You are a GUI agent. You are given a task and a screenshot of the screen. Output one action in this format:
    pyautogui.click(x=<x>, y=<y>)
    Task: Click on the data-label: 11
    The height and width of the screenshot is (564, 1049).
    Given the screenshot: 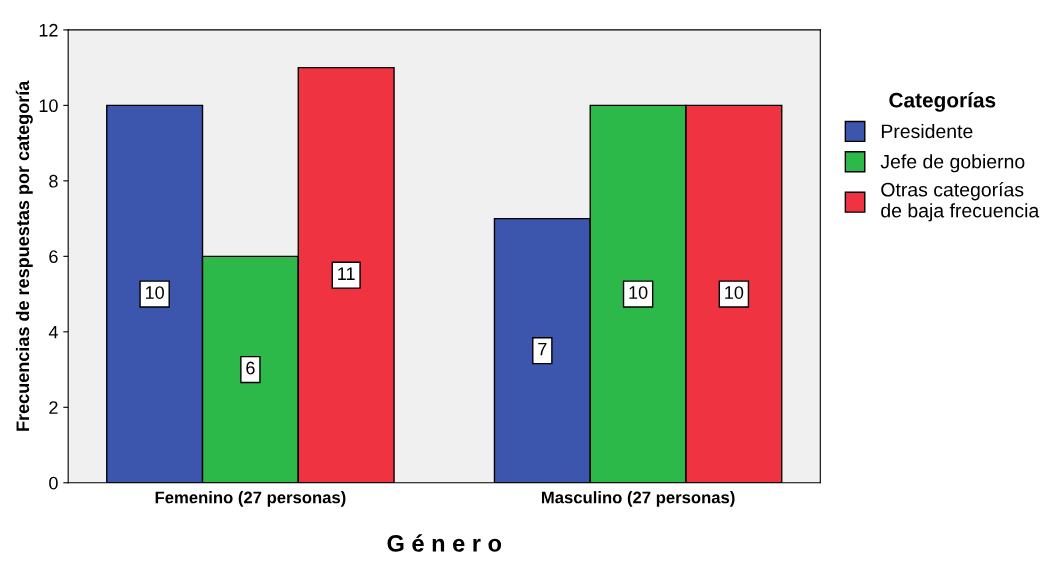 What is the action you would take?
    pyautogui.click(x=346, y=273)
    